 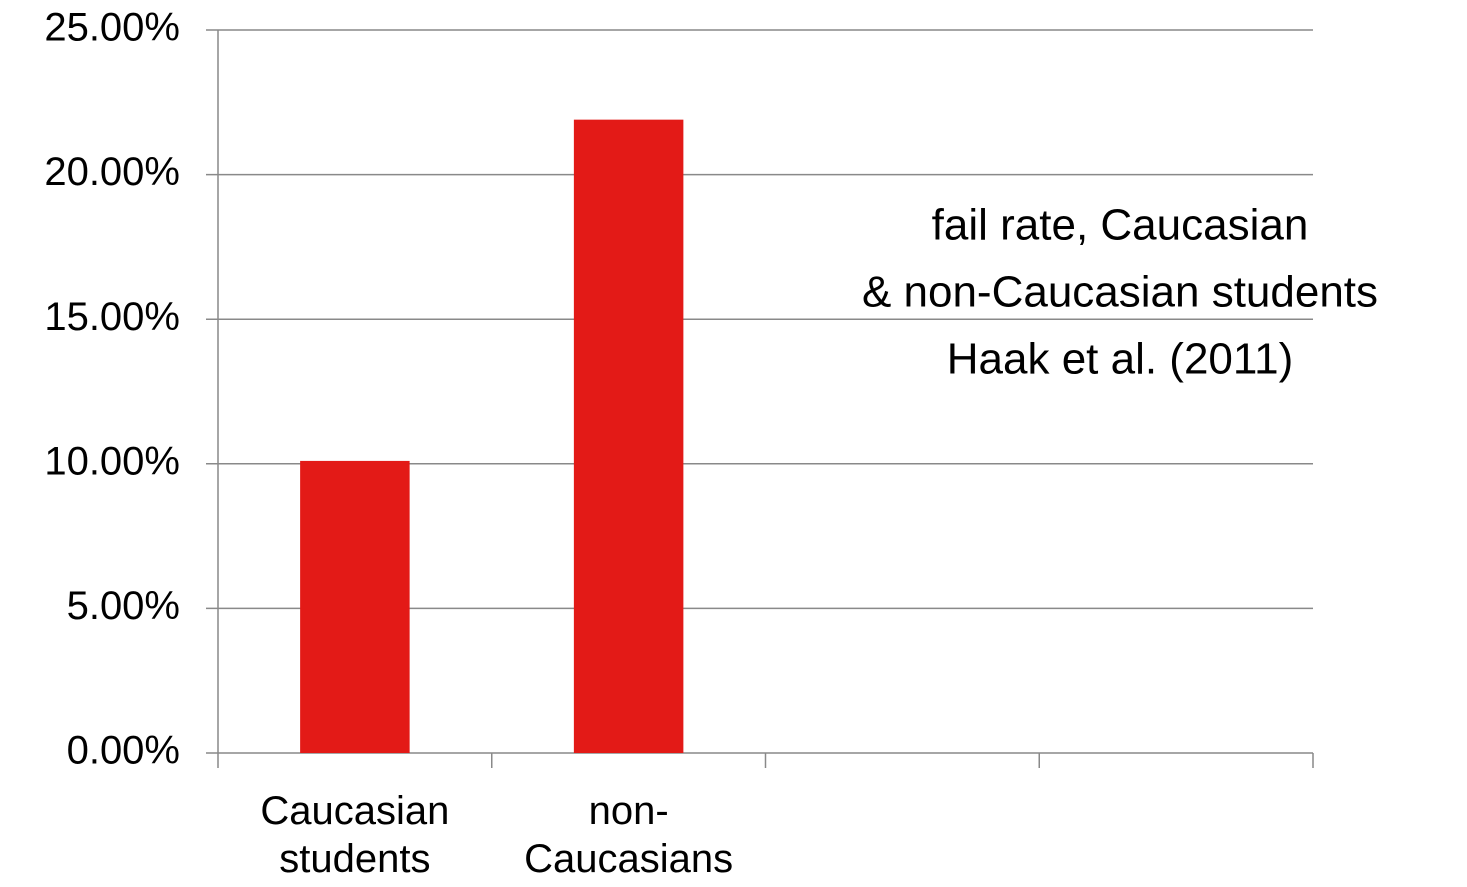 I want to click on y-tick-label: 15.00%, so click(x=112, y=317).